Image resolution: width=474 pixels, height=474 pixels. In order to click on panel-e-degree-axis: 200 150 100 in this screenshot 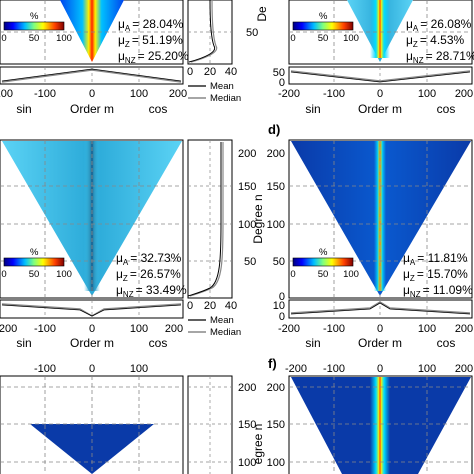, I will do `click(247, 425)`.